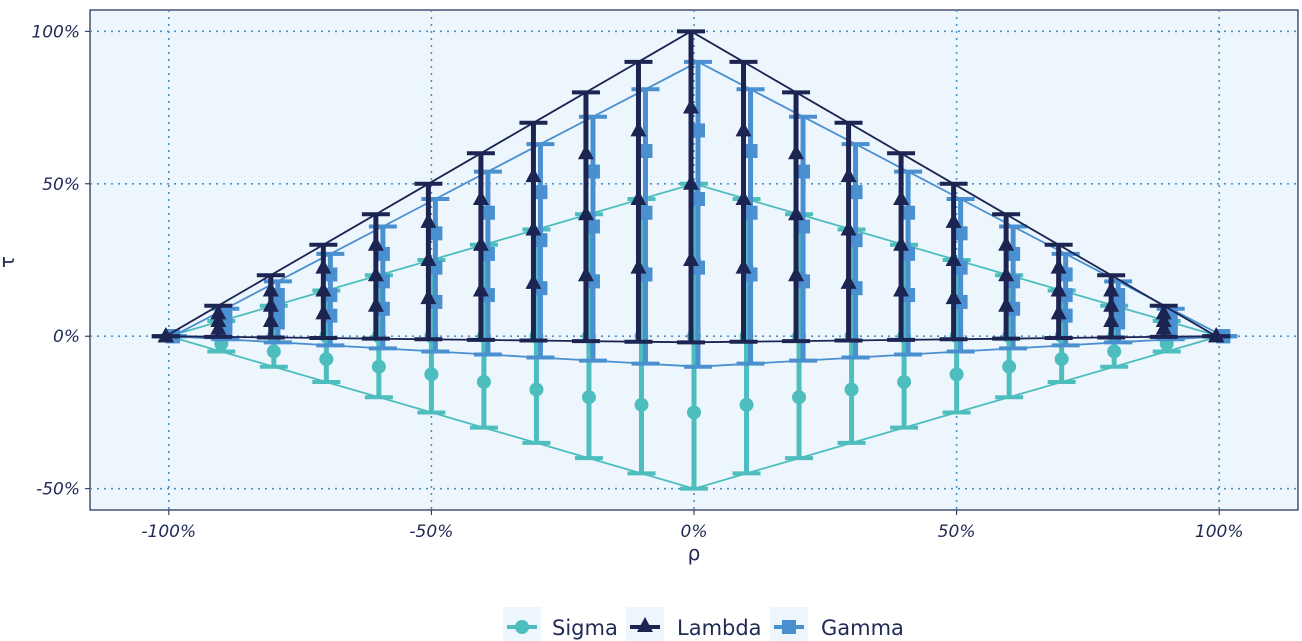 The image size is (1302, 641). What do you see at coordinates (719, 628) in the screenshot?
I see `legend-label-lambda: Lambda` at bounding box center [719, 628].